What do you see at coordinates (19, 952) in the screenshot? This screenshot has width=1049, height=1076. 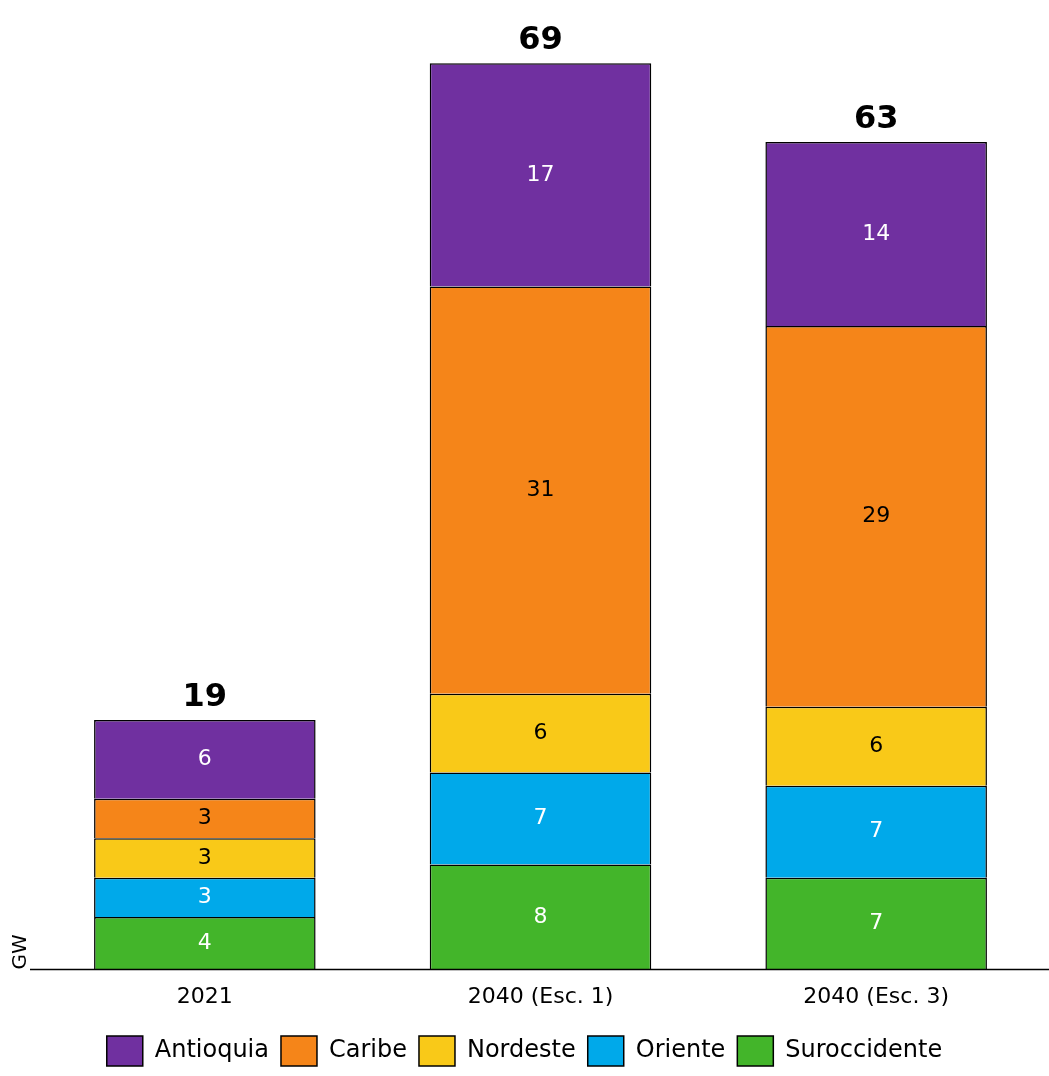 I see `y-axis-title: GW` at bounding box center [19, 952].